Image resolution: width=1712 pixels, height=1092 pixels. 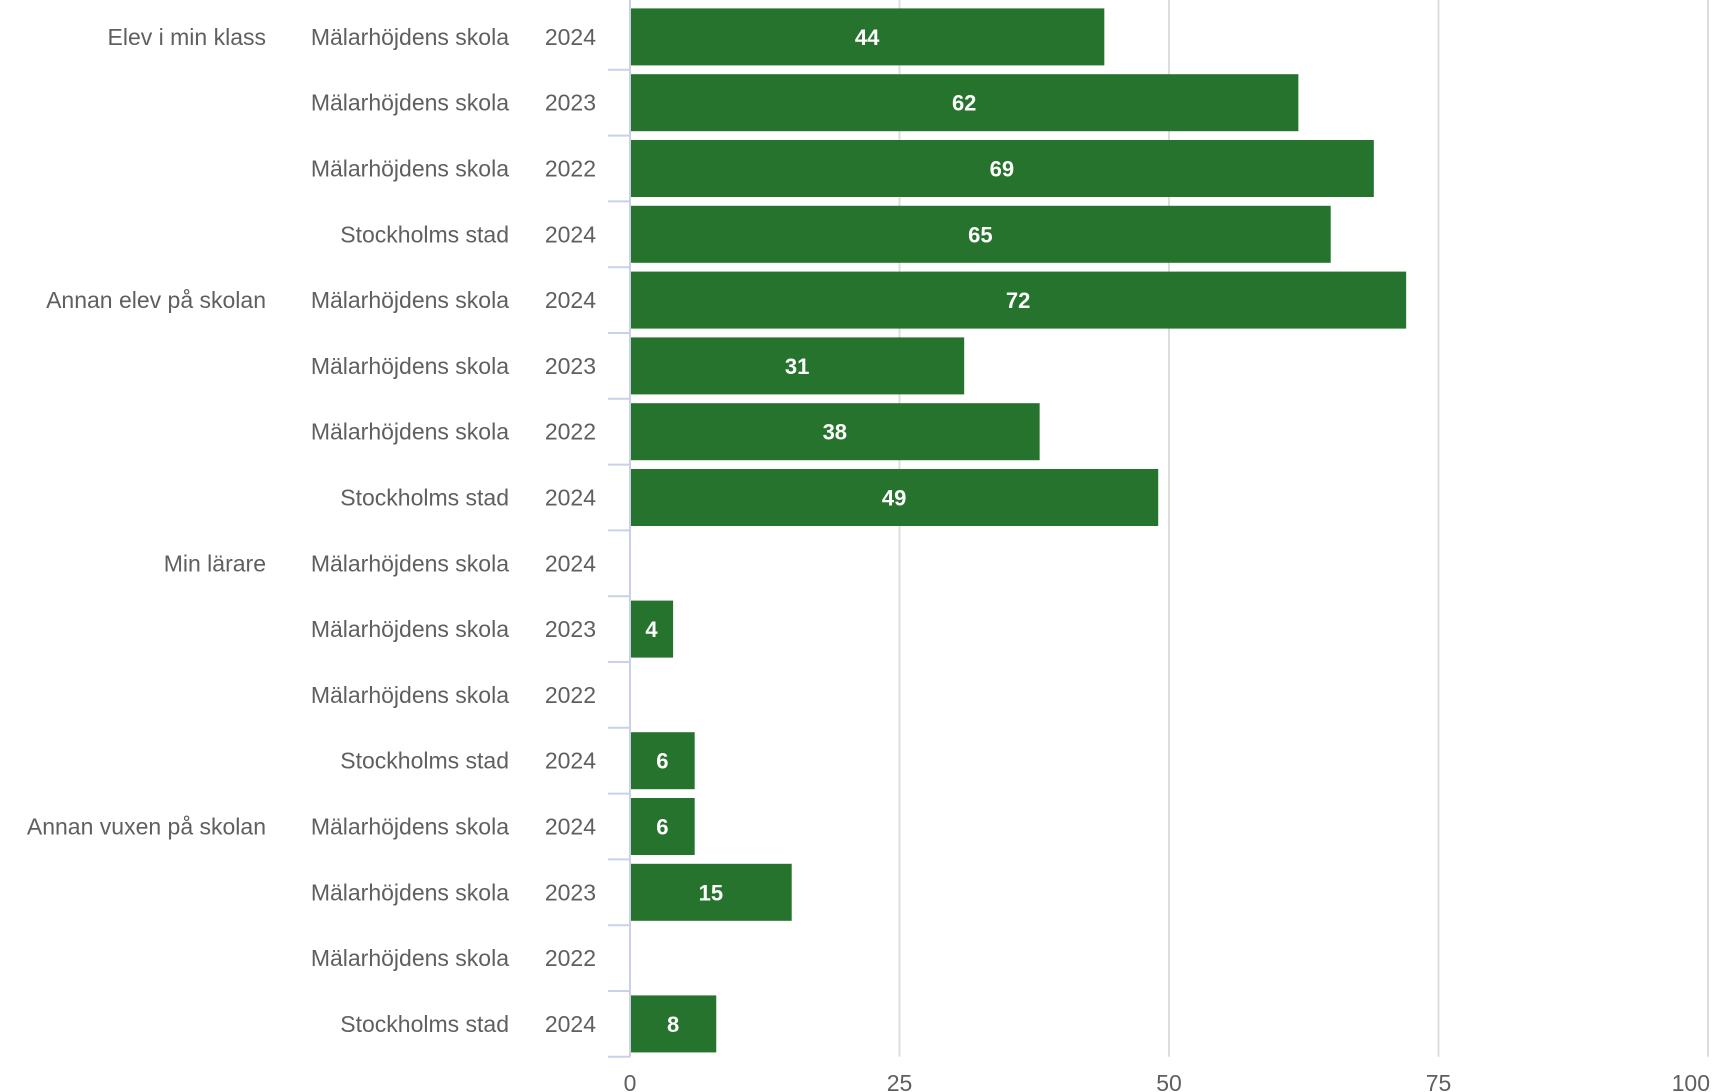 What do you see at coordinates (215, 563) in the screenshot?
I see `group-label: Min lärare` at bounding box center [215, 563].